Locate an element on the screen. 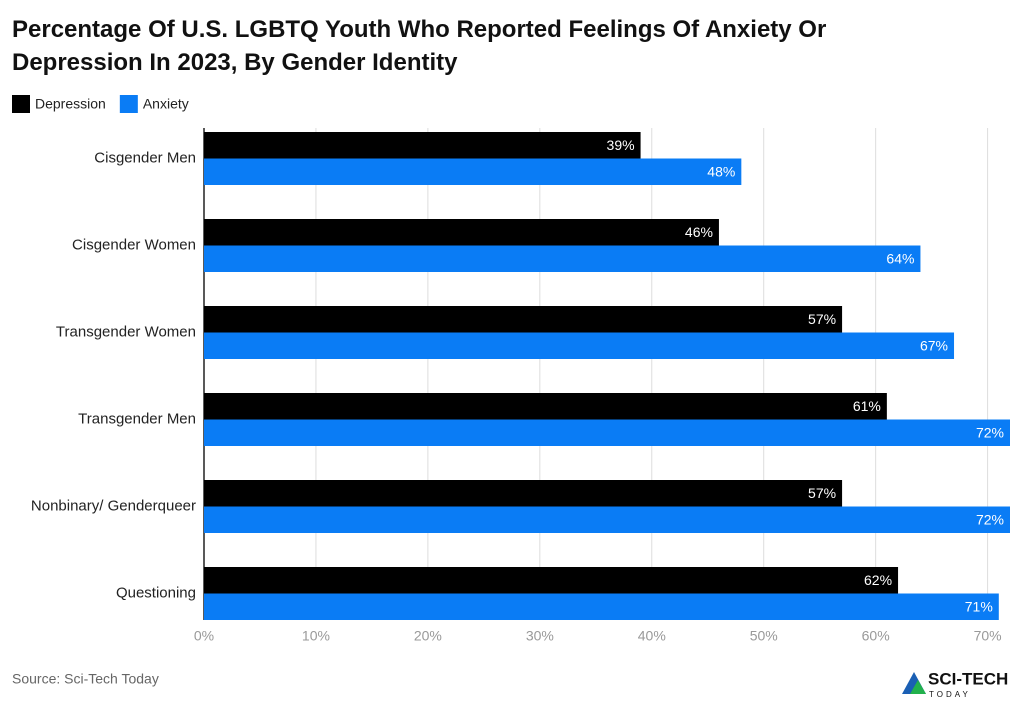  data-label: 64% is located at coordinates (900, 258).